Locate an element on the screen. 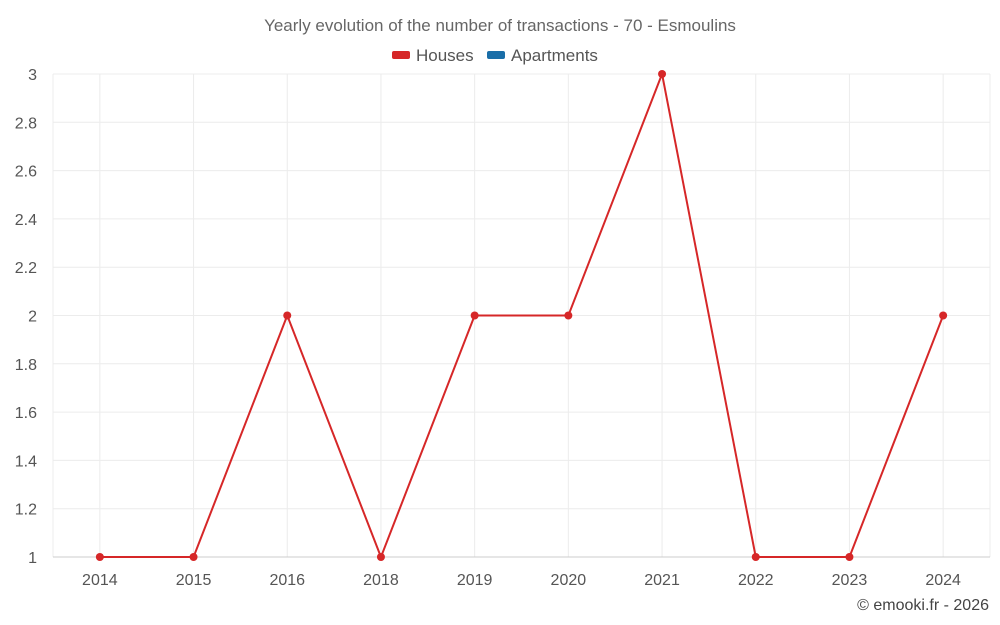  x-tick-label: 2024 is located at coordinates (943, 580).